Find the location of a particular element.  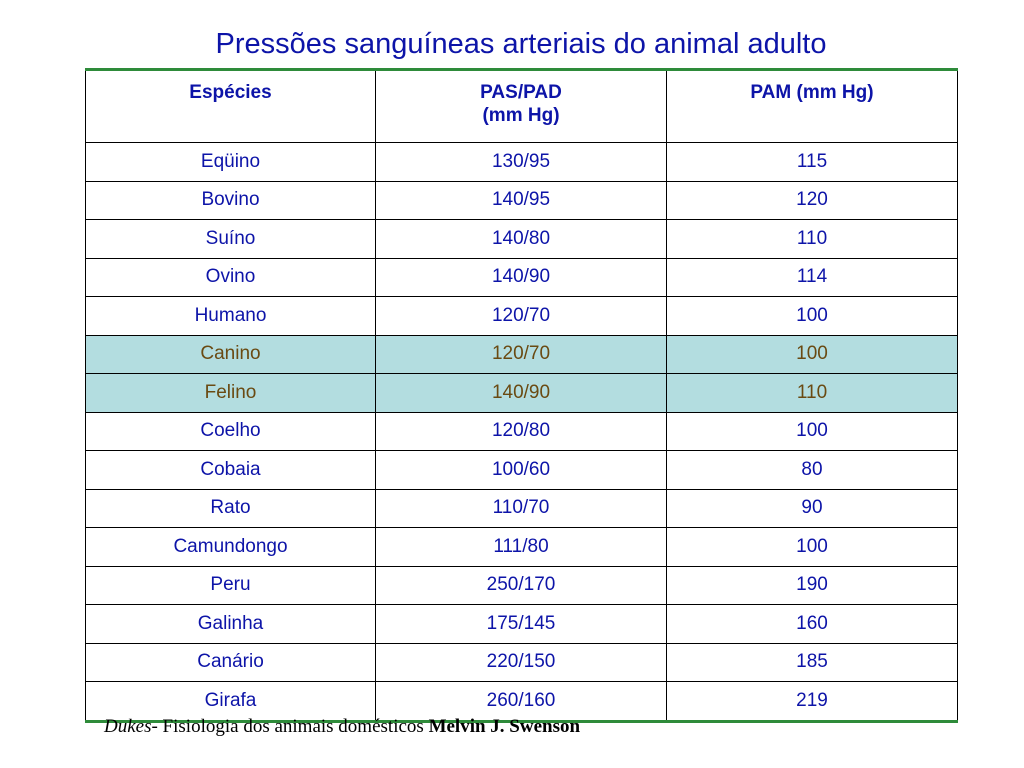

table-row: Suíno 140/80 110 is located at coordinates (521, 239).